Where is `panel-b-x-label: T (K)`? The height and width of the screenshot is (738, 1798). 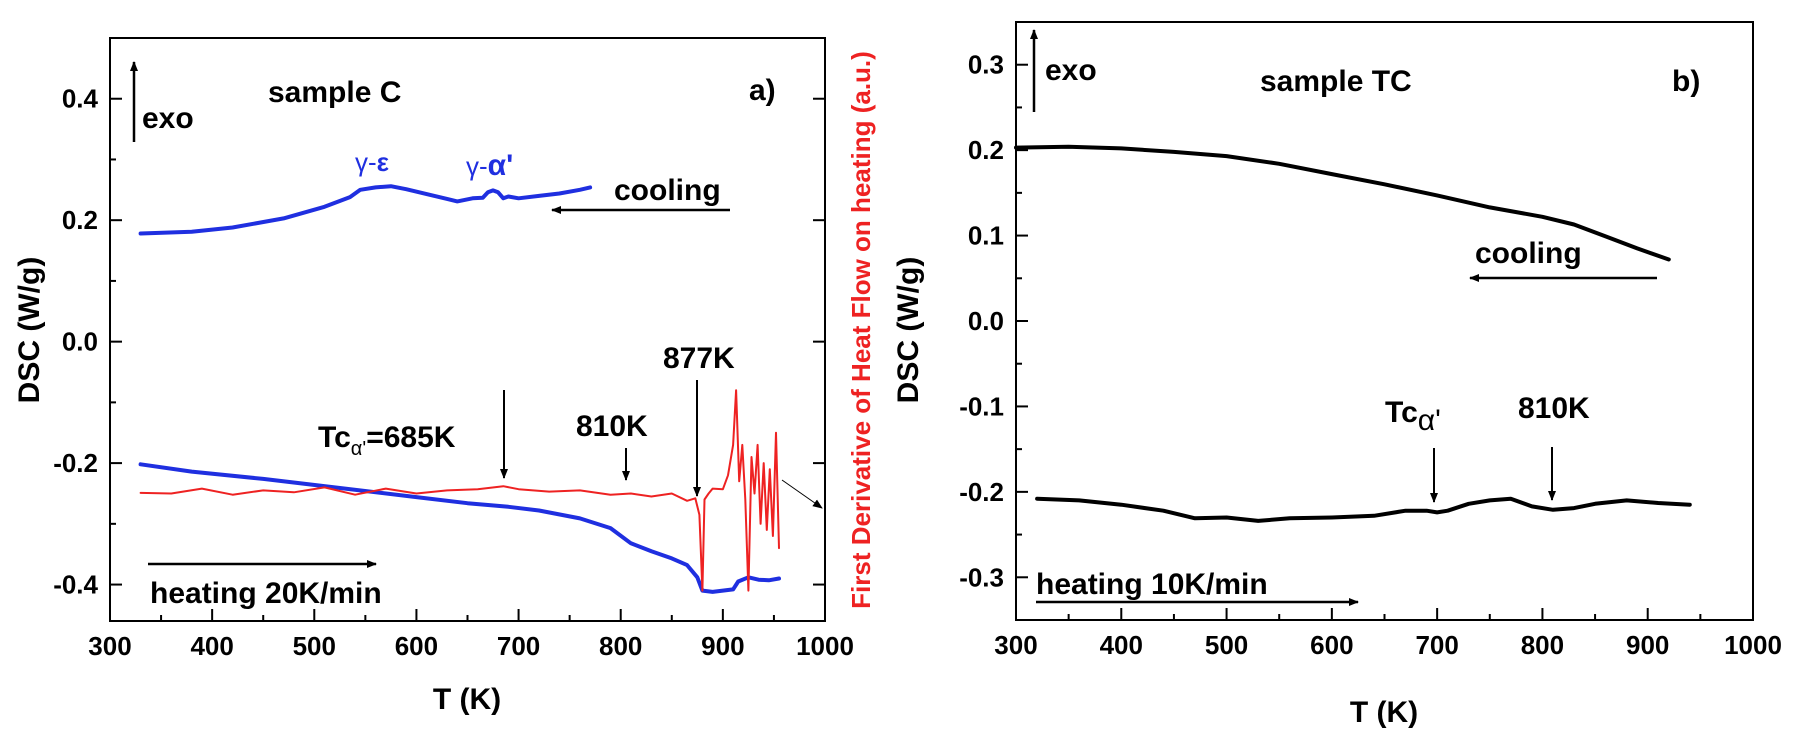 panel-b-x-label: T (K) is located at coordinates (1384, 712).